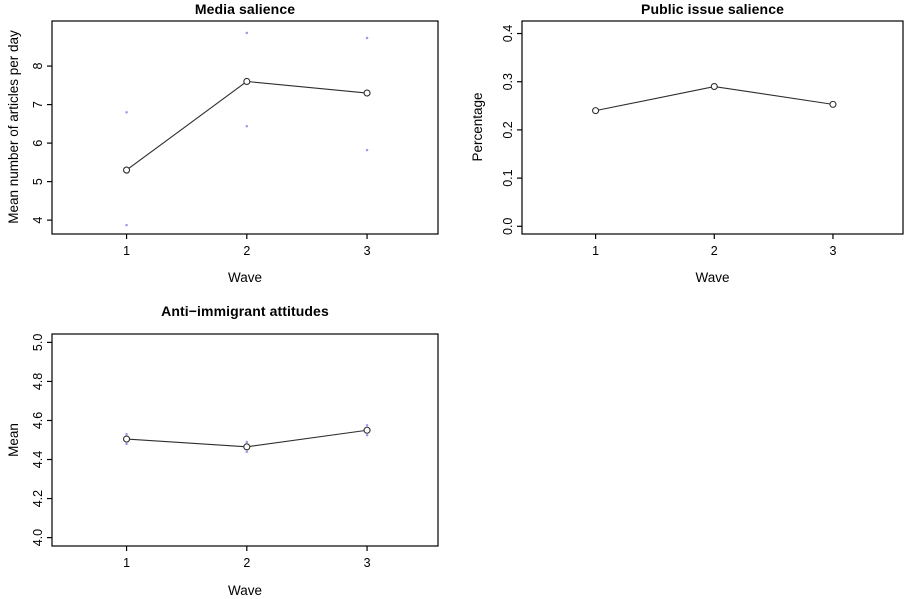 Image resolution: width=910 pixels, height=599 pixels. I want to click on svg-text: 4.8, so click(38, 381).